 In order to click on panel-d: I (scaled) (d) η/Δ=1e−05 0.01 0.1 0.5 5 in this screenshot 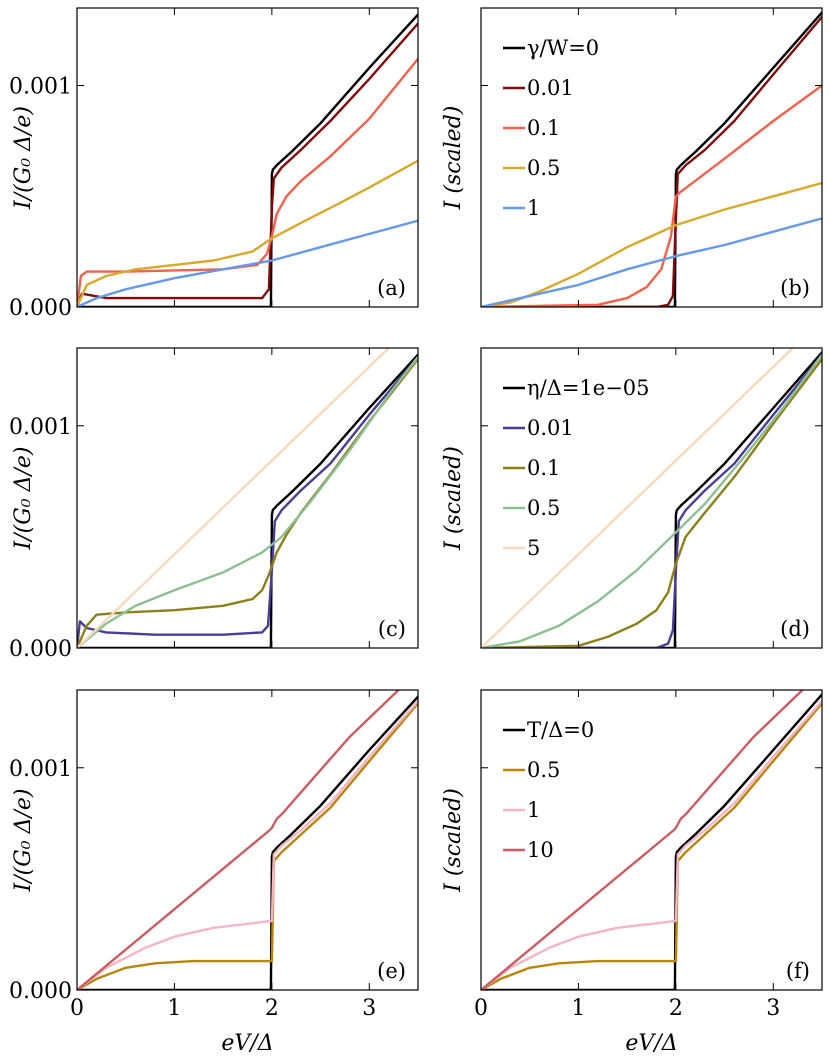, I will do `click(632, 498)`.